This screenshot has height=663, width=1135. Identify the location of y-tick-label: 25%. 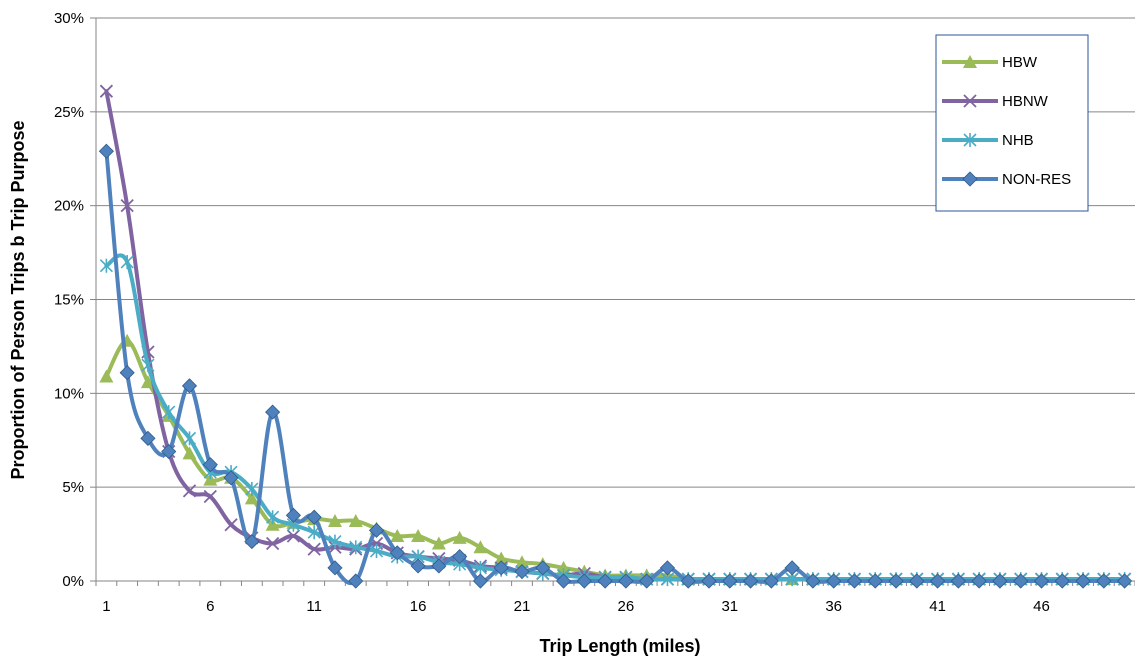
(69, 112).